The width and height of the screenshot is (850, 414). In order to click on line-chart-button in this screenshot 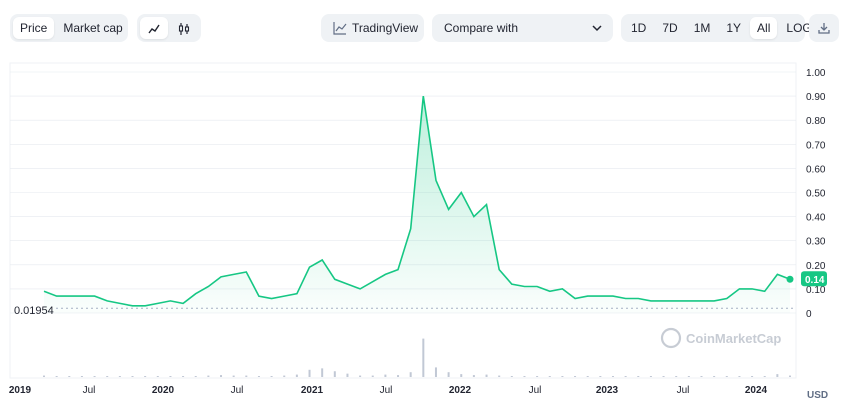, I will do `click(154, 28)`.